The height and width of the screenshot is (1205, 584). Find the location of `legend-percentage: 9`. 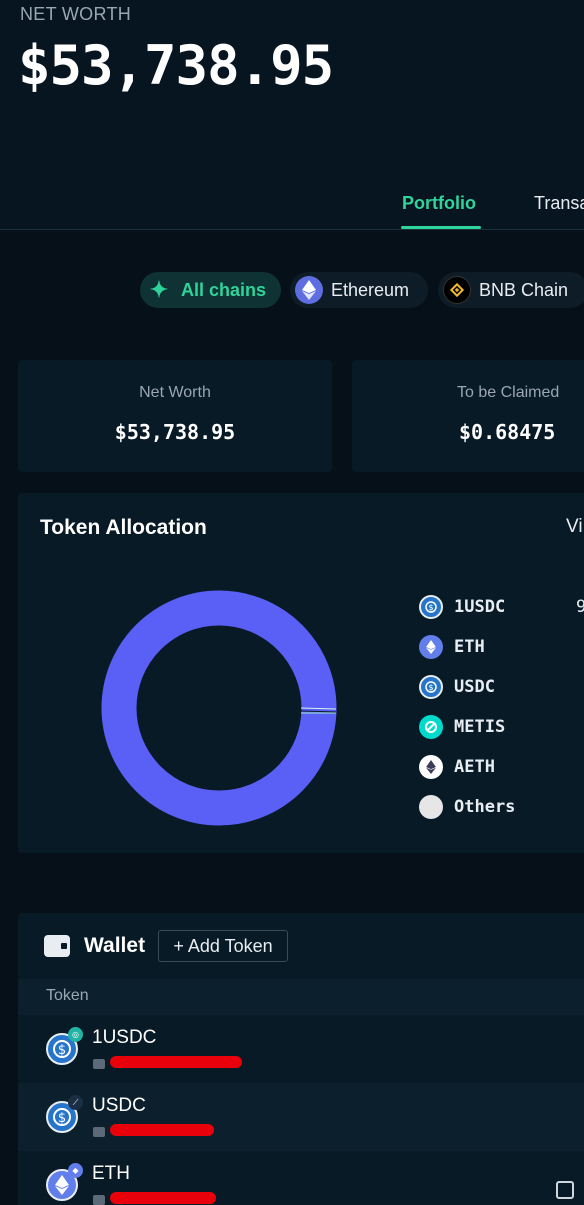

legend-percentage: 9 is located at coordinates (580, 607).